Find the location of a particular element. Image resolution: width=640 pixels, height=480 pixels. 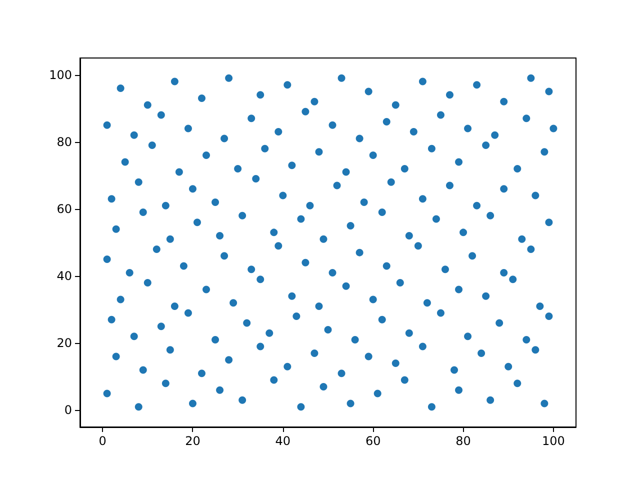

y-tick-label: 20 is located at coordinates (64, 343).